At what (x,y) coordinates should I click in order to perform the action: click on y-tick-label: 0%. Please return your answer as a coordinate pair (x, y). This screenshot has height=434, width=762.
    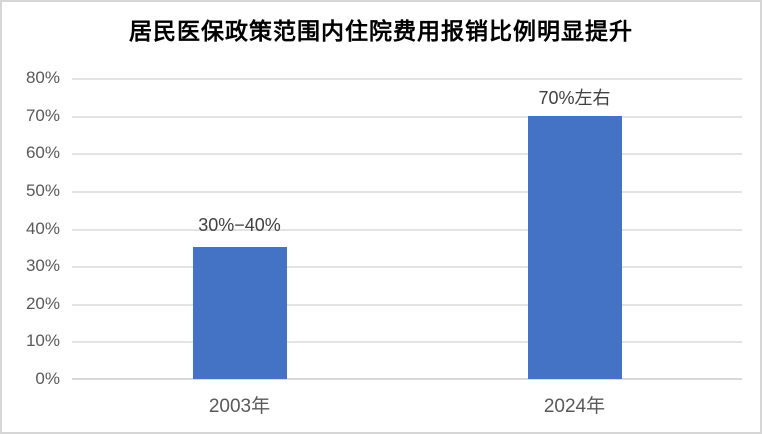
    Looking at the image, I should click on (47, 378).